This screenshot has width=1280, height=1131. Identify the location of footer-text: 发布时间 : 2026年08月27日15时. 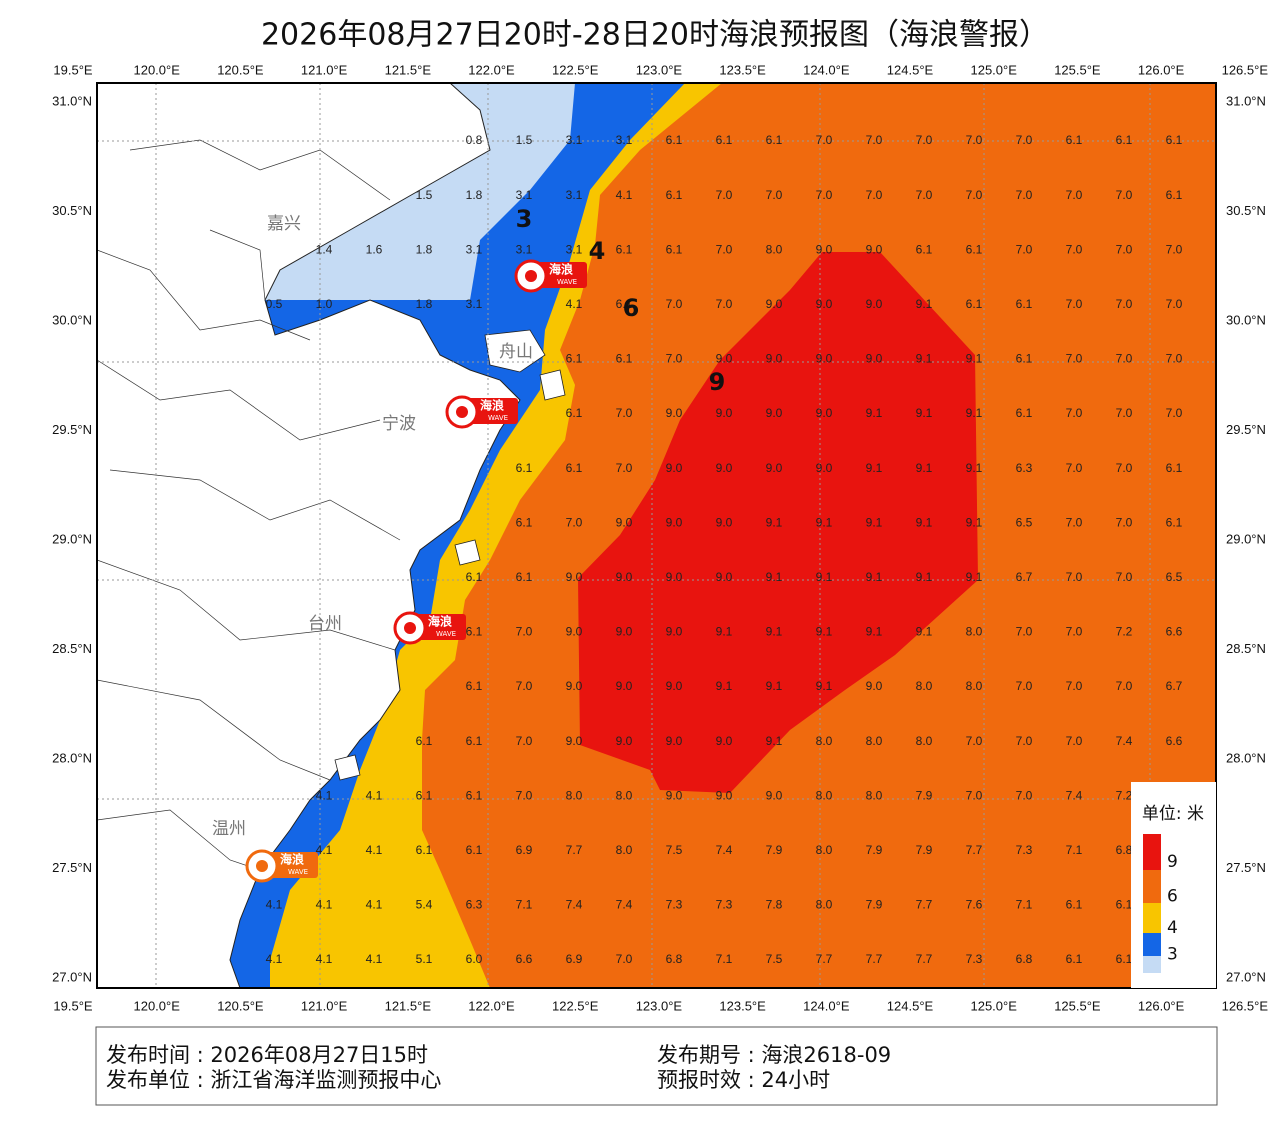
(267, 1055).